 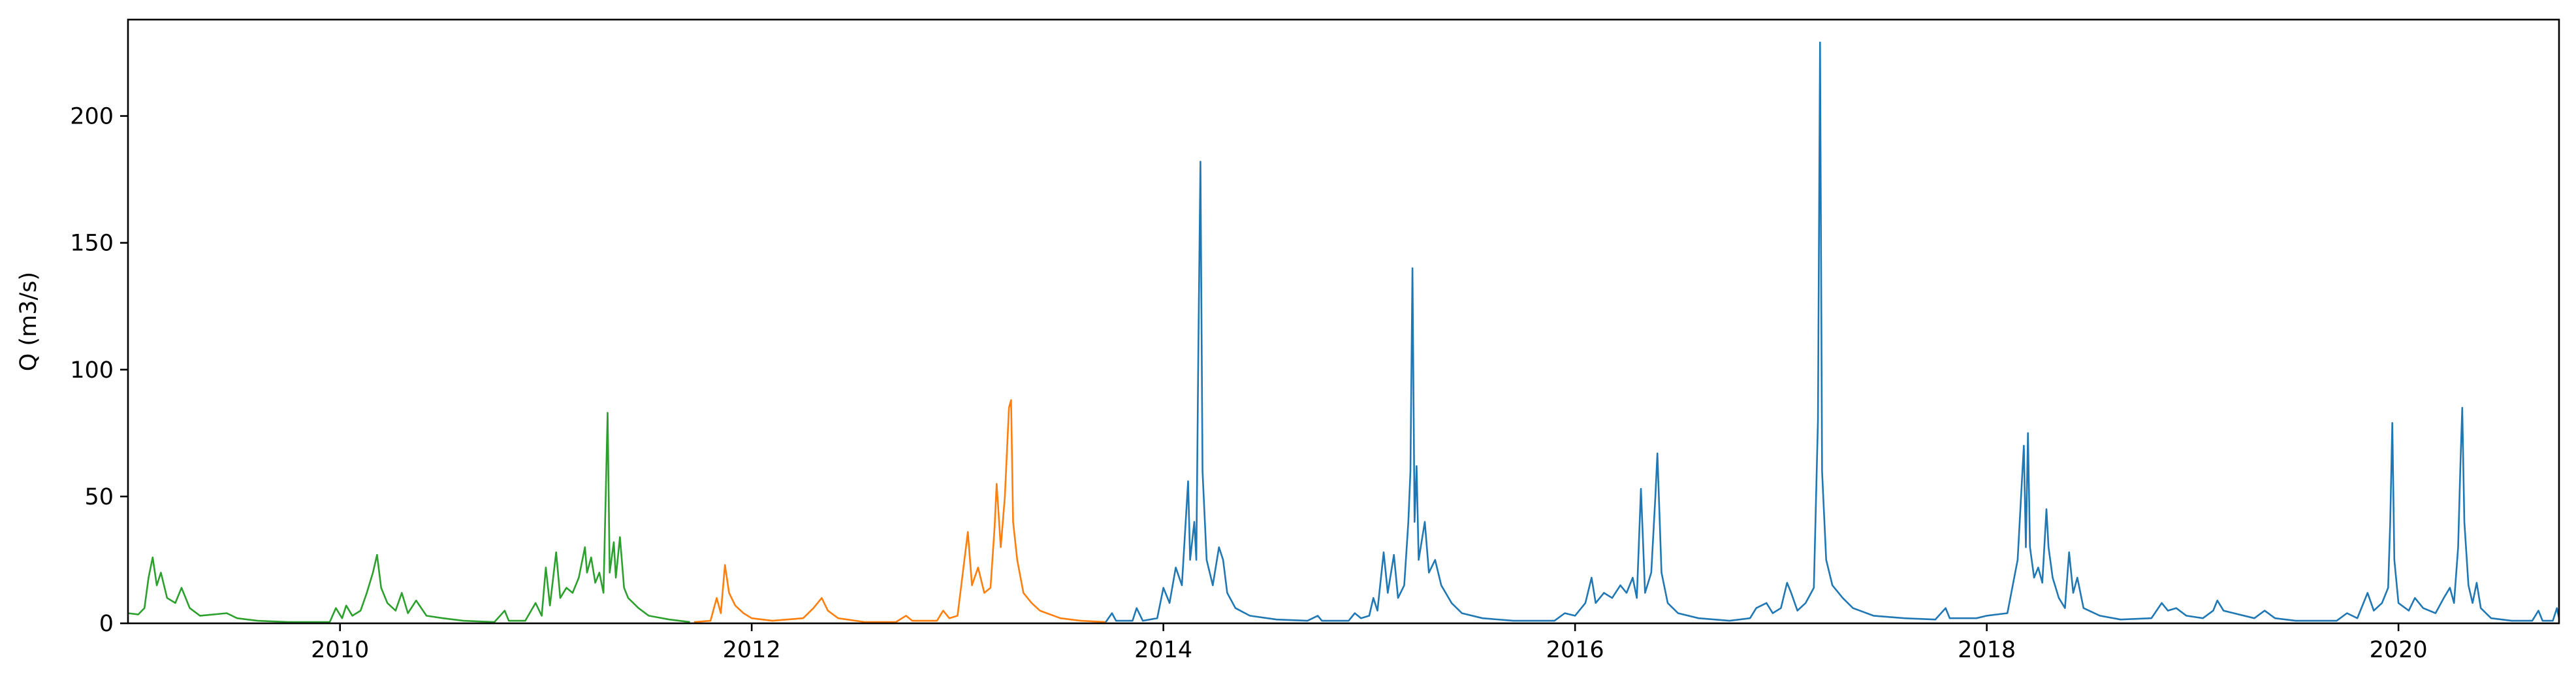 What do you see at coordinates (1163, 650) in the screenshot?
I see `x-tick-label: 2014` at bounding box center [1163, 650].